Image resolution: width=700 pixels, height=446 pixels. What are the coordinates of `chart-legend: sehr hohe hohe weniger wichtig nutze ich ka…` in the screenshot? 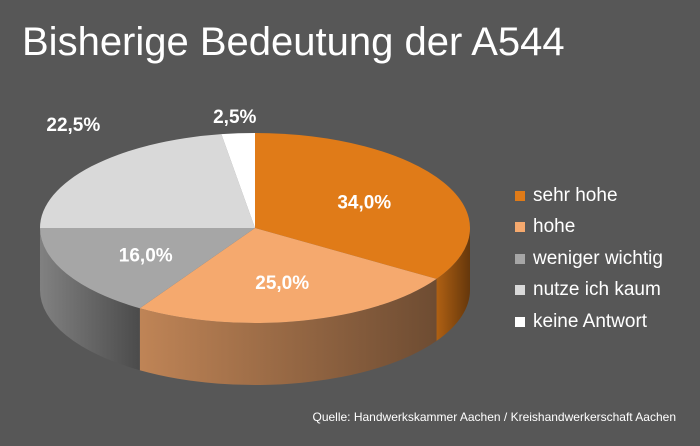 It's located at (589, 259).